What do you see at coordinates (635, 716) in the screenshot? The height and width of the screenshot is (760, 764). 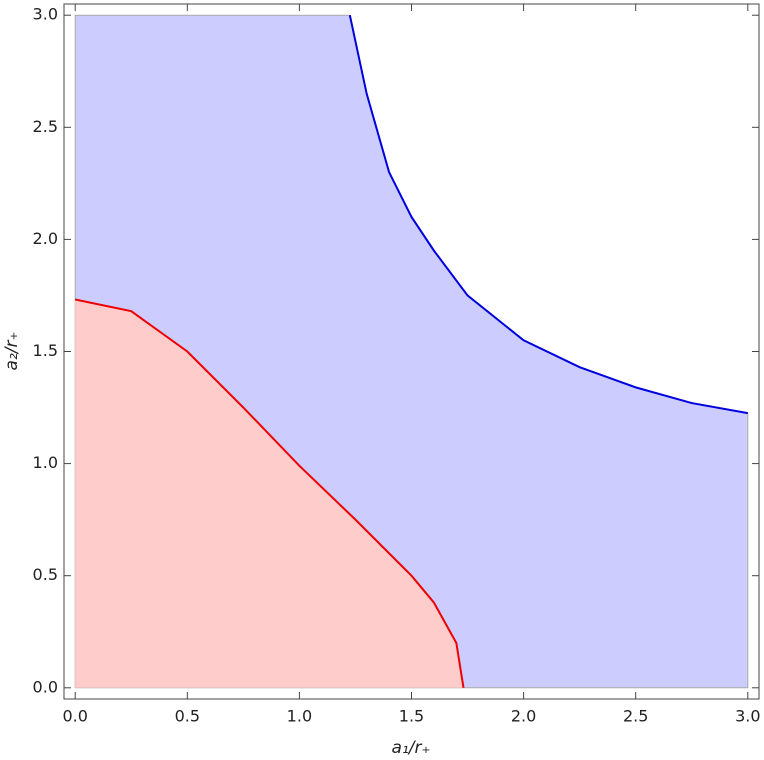 I see `x-tick-label: 2.5` at bounding box center [635, 716].